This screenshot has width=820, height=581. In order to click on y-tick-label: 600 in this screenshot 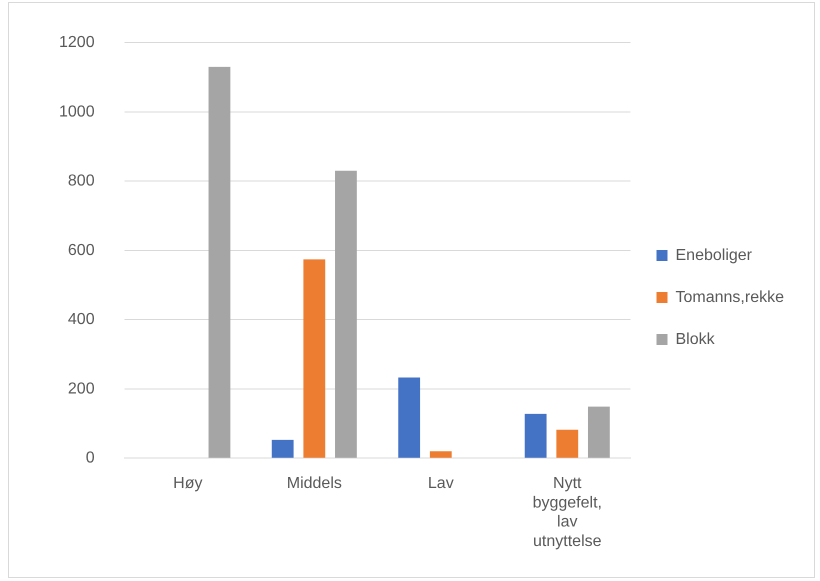, I will do `click(81, 250)`.